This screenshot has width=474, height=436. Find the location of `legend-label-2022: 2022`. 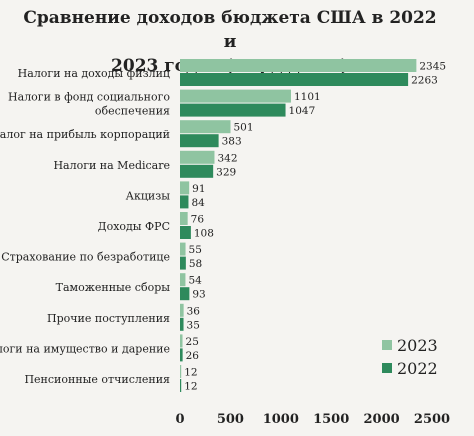

legend-label-2022: 2022 is located at coordinates (417, 368).